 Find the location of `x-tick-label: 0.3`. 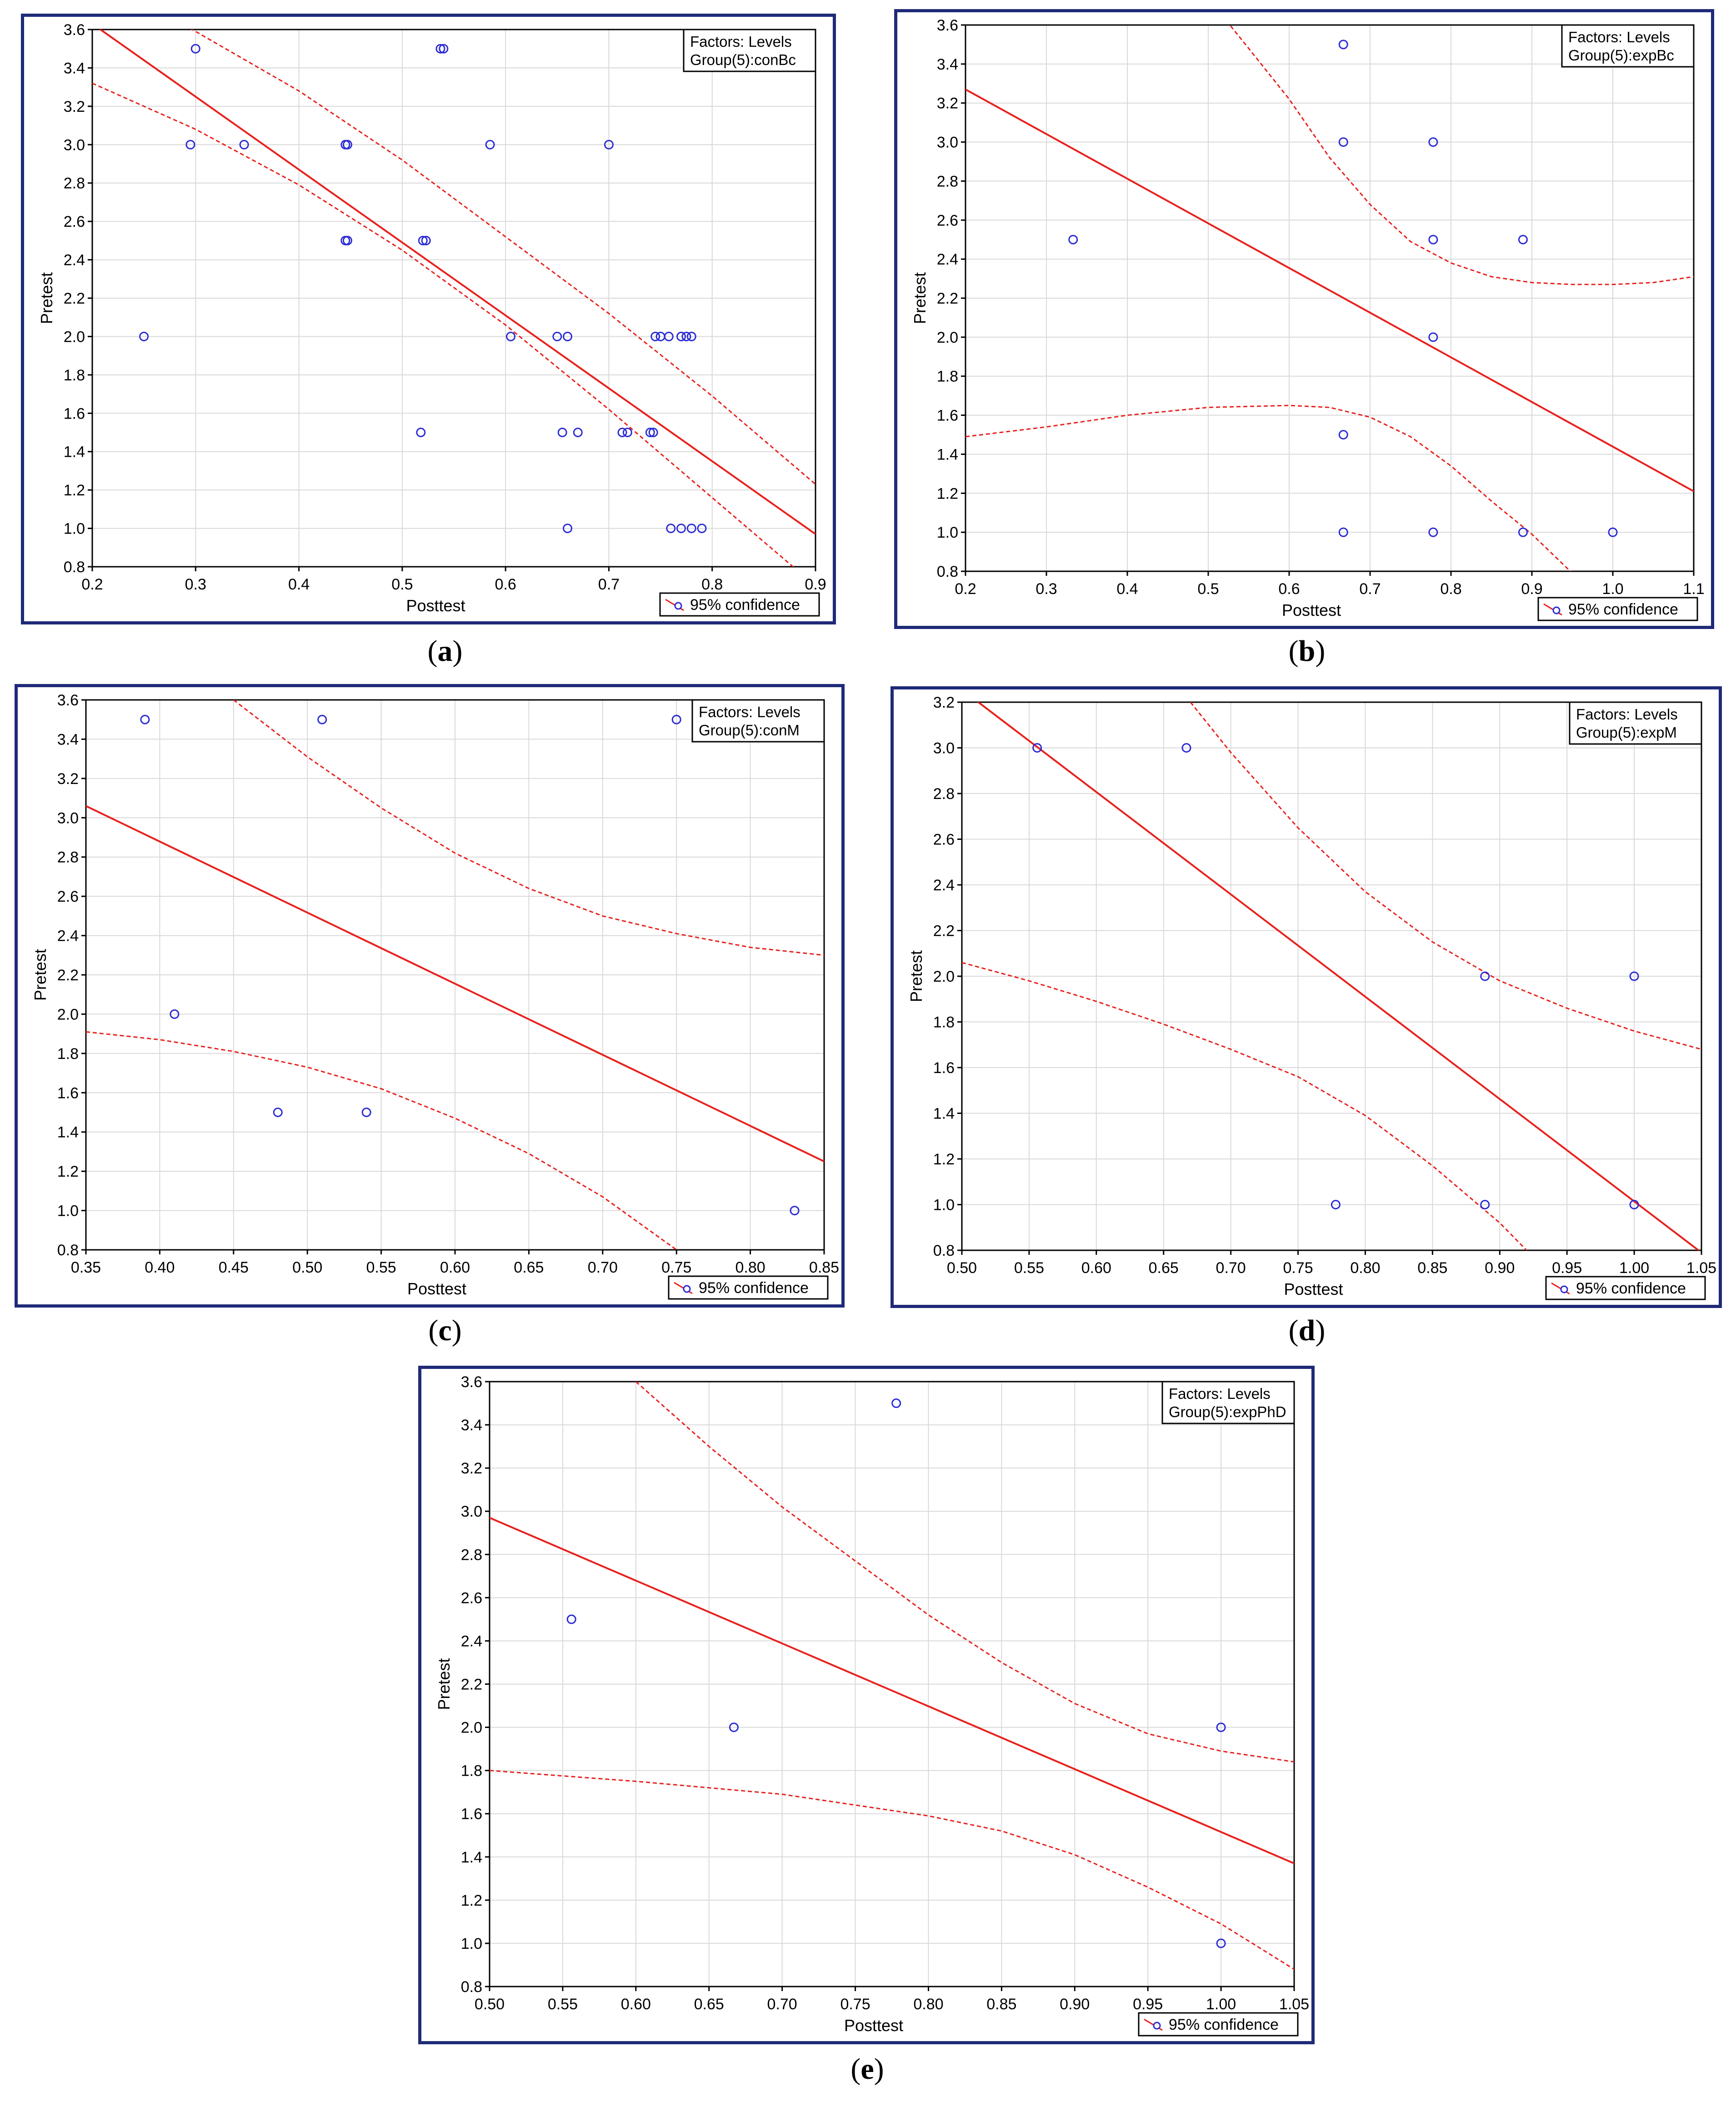

x-tick-label: 0.3 is located at coordinates (1046, 589).